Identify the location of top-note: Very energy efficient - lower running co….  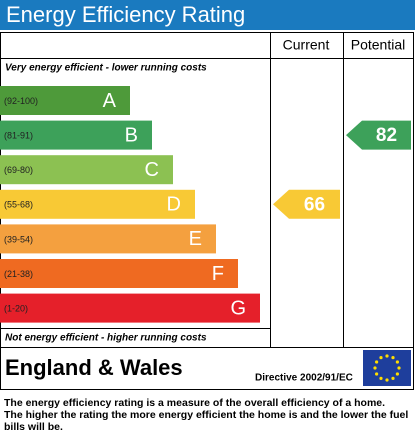
(106, 68).